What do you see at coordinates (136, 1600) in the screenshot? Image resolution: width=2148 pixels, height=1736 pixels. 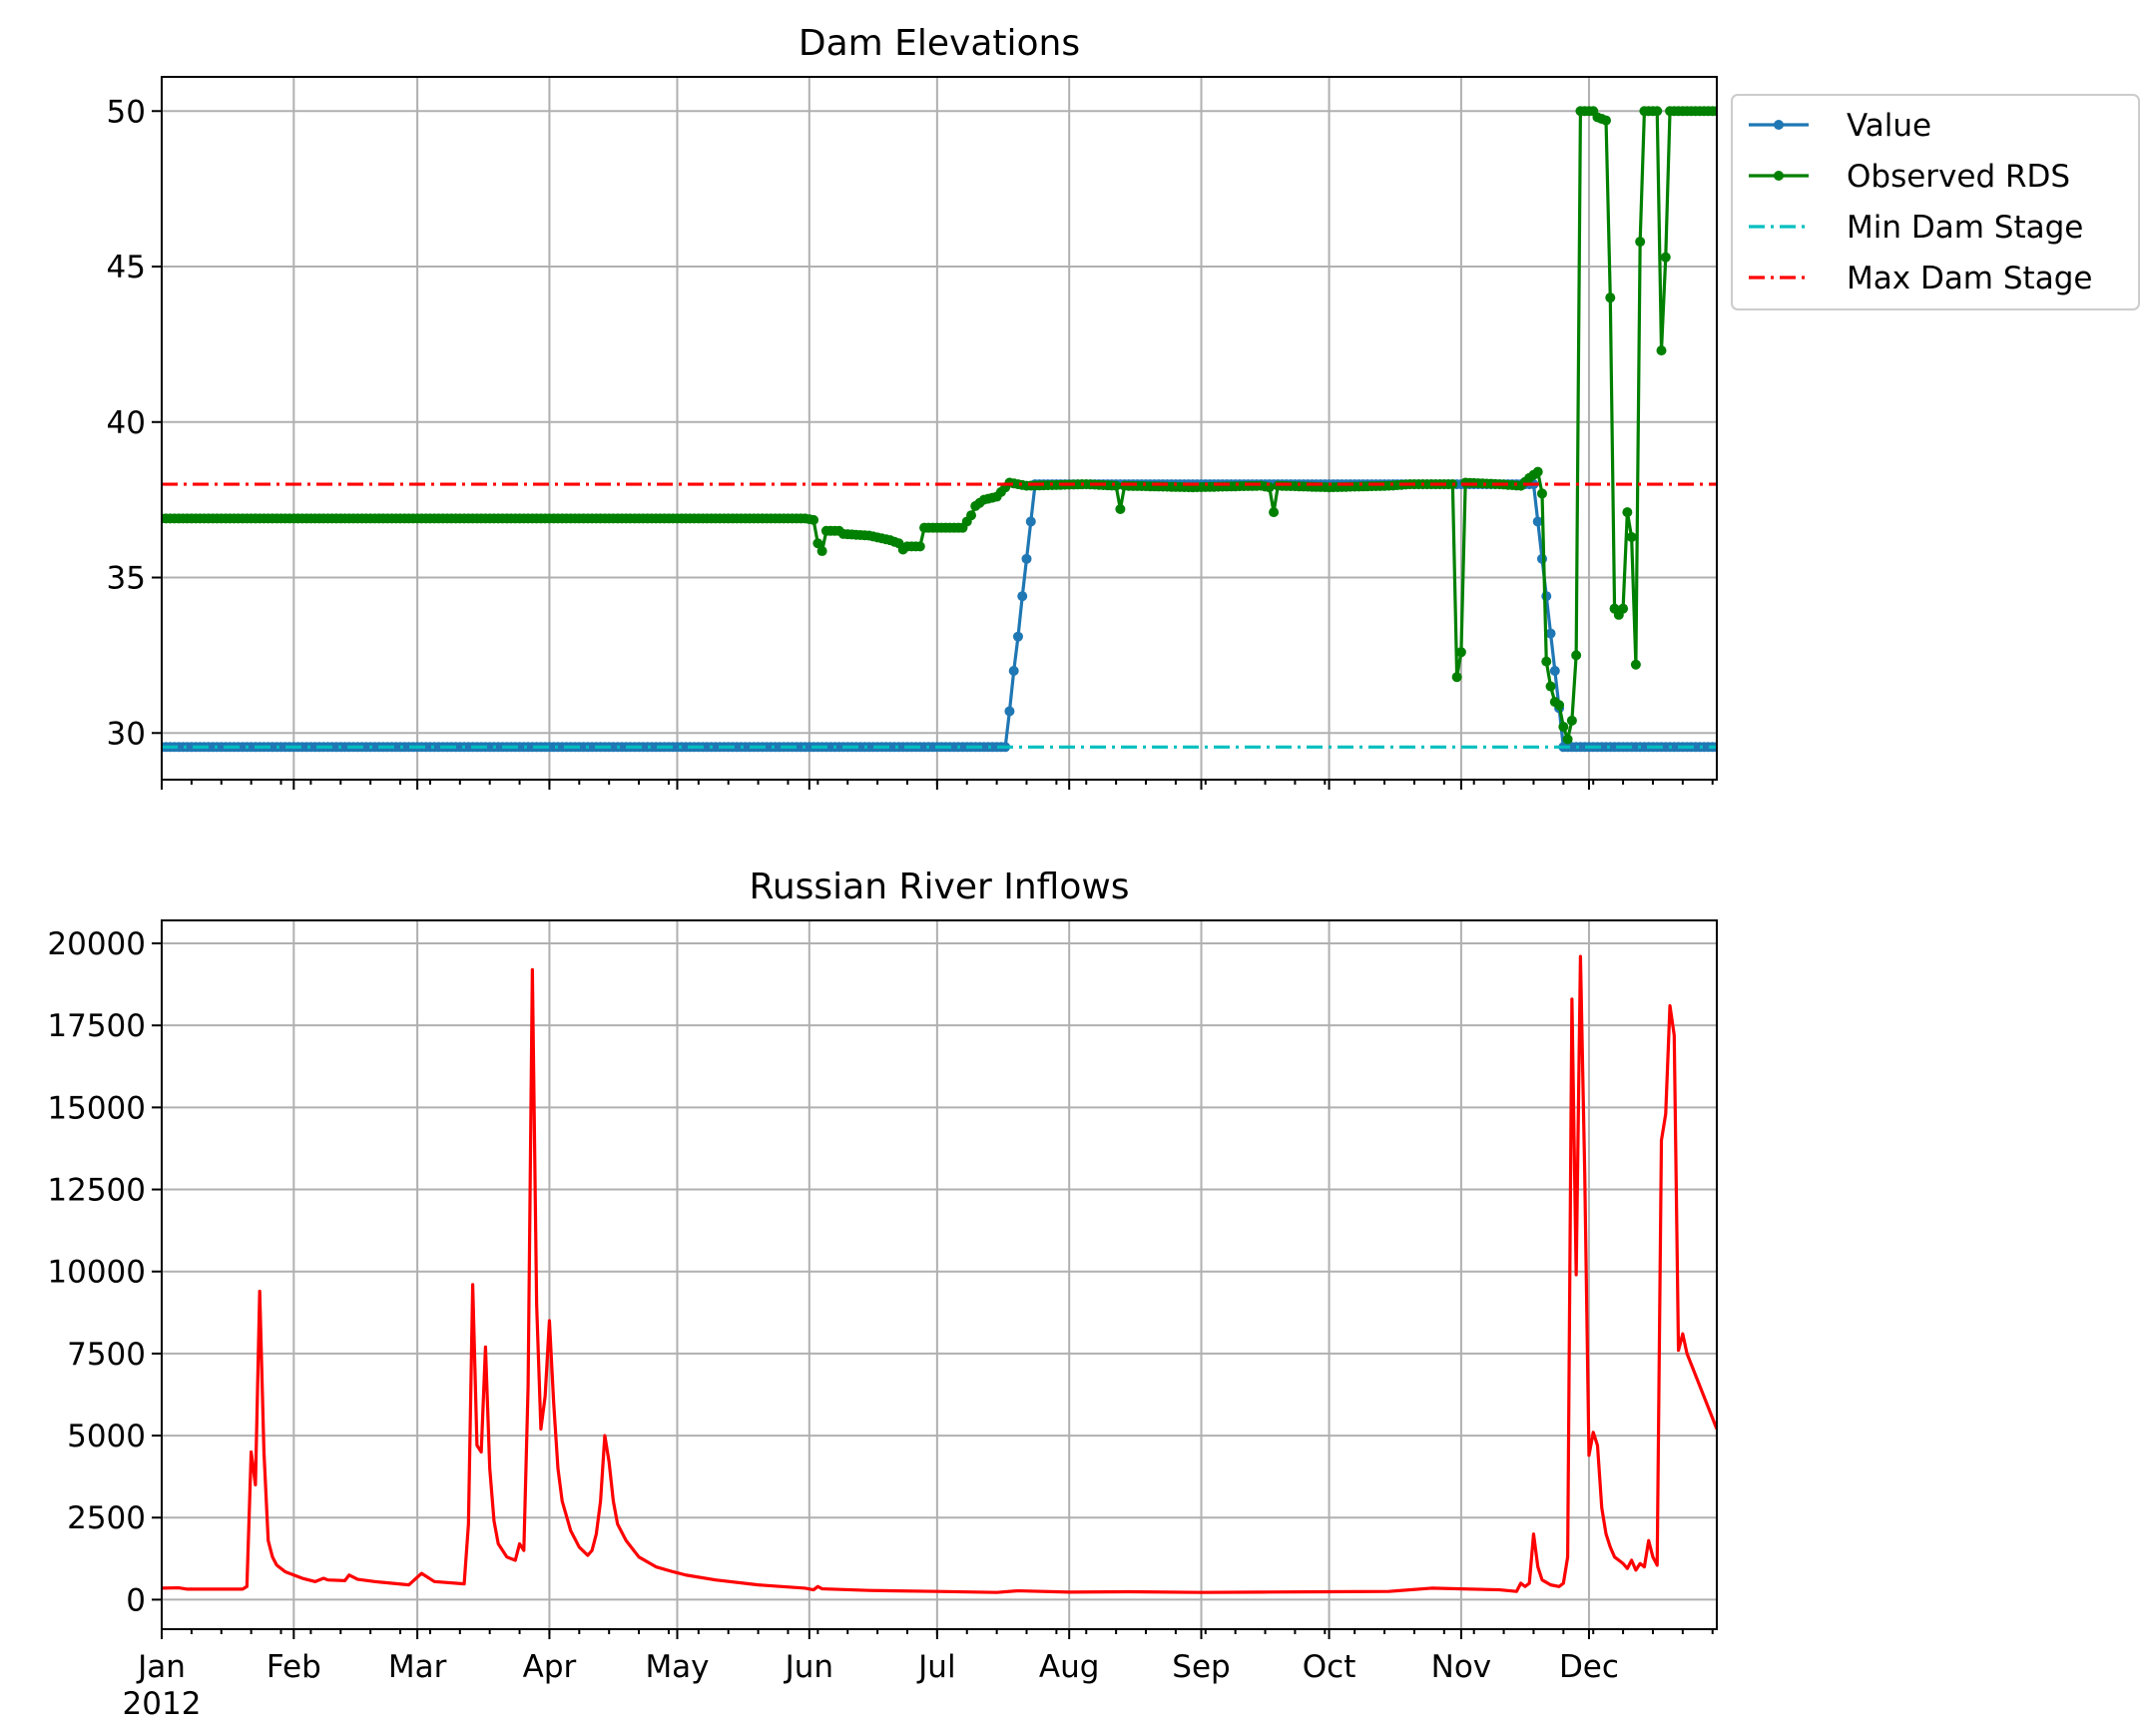 I see `russian-river-inflows-ytick-label-0: 0` at bounding box center [136, 1600].